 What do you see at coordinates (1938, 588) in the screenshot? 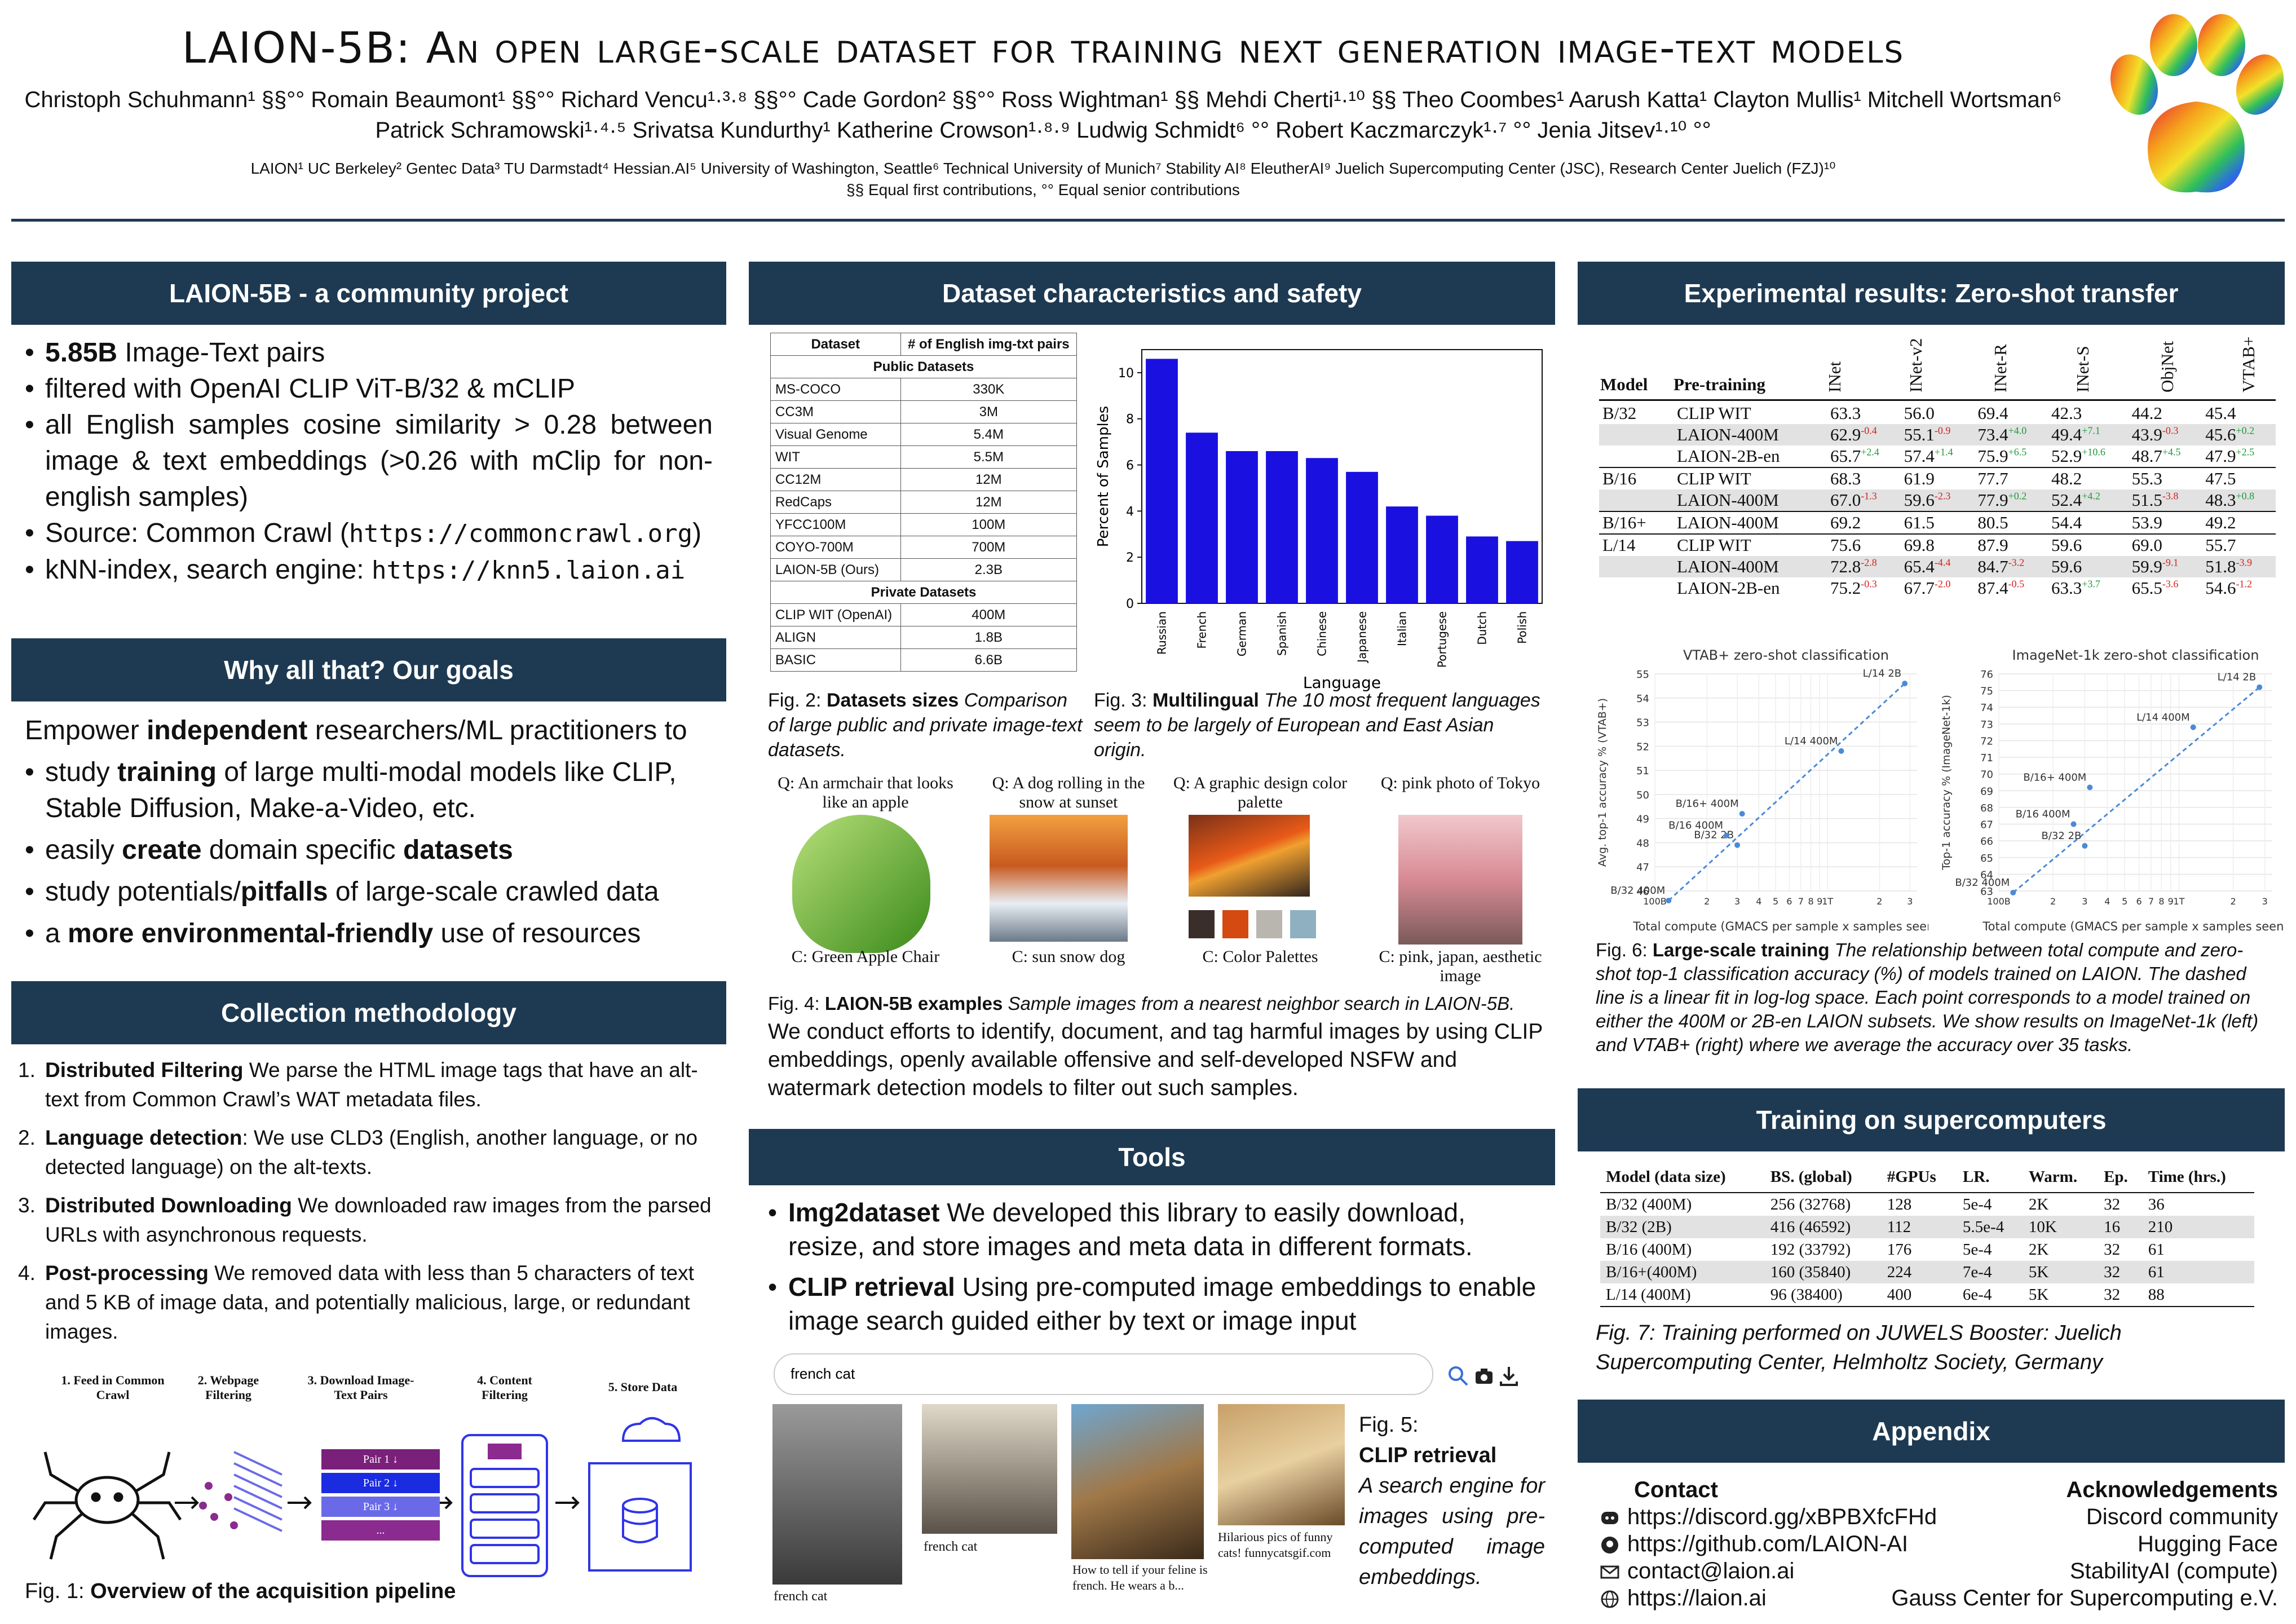
I see `score-cell: 67.7-2.0` at bounding box center [1938, 588].